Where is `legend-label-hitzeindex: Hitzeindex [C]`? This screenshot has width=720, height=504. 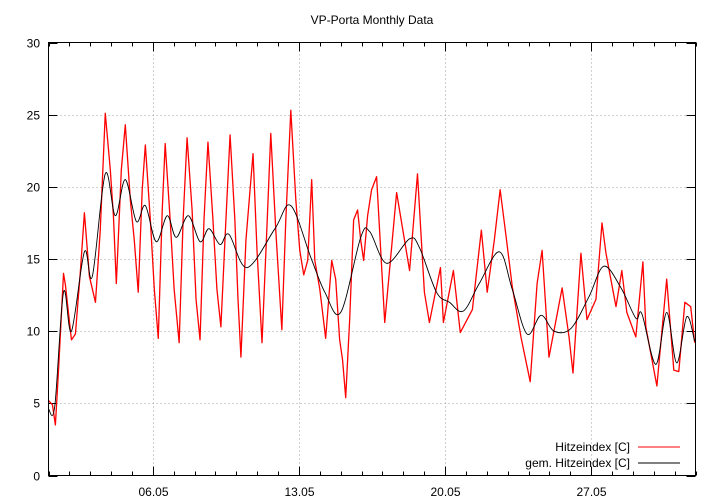 legend-label-hitzeindex: Hitzeindex [C] is located at coordinates (592, 447).